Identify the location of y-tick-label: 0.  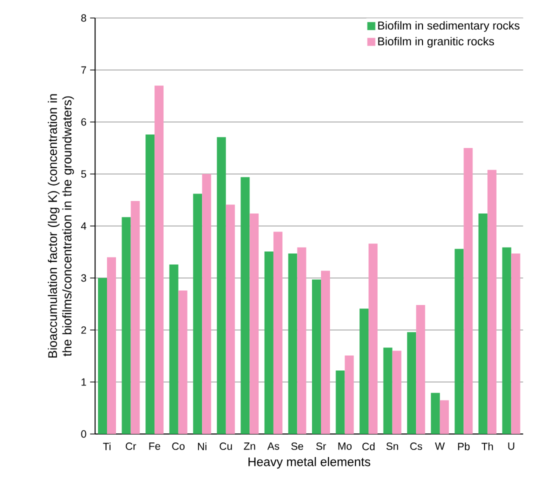
(83, 434).